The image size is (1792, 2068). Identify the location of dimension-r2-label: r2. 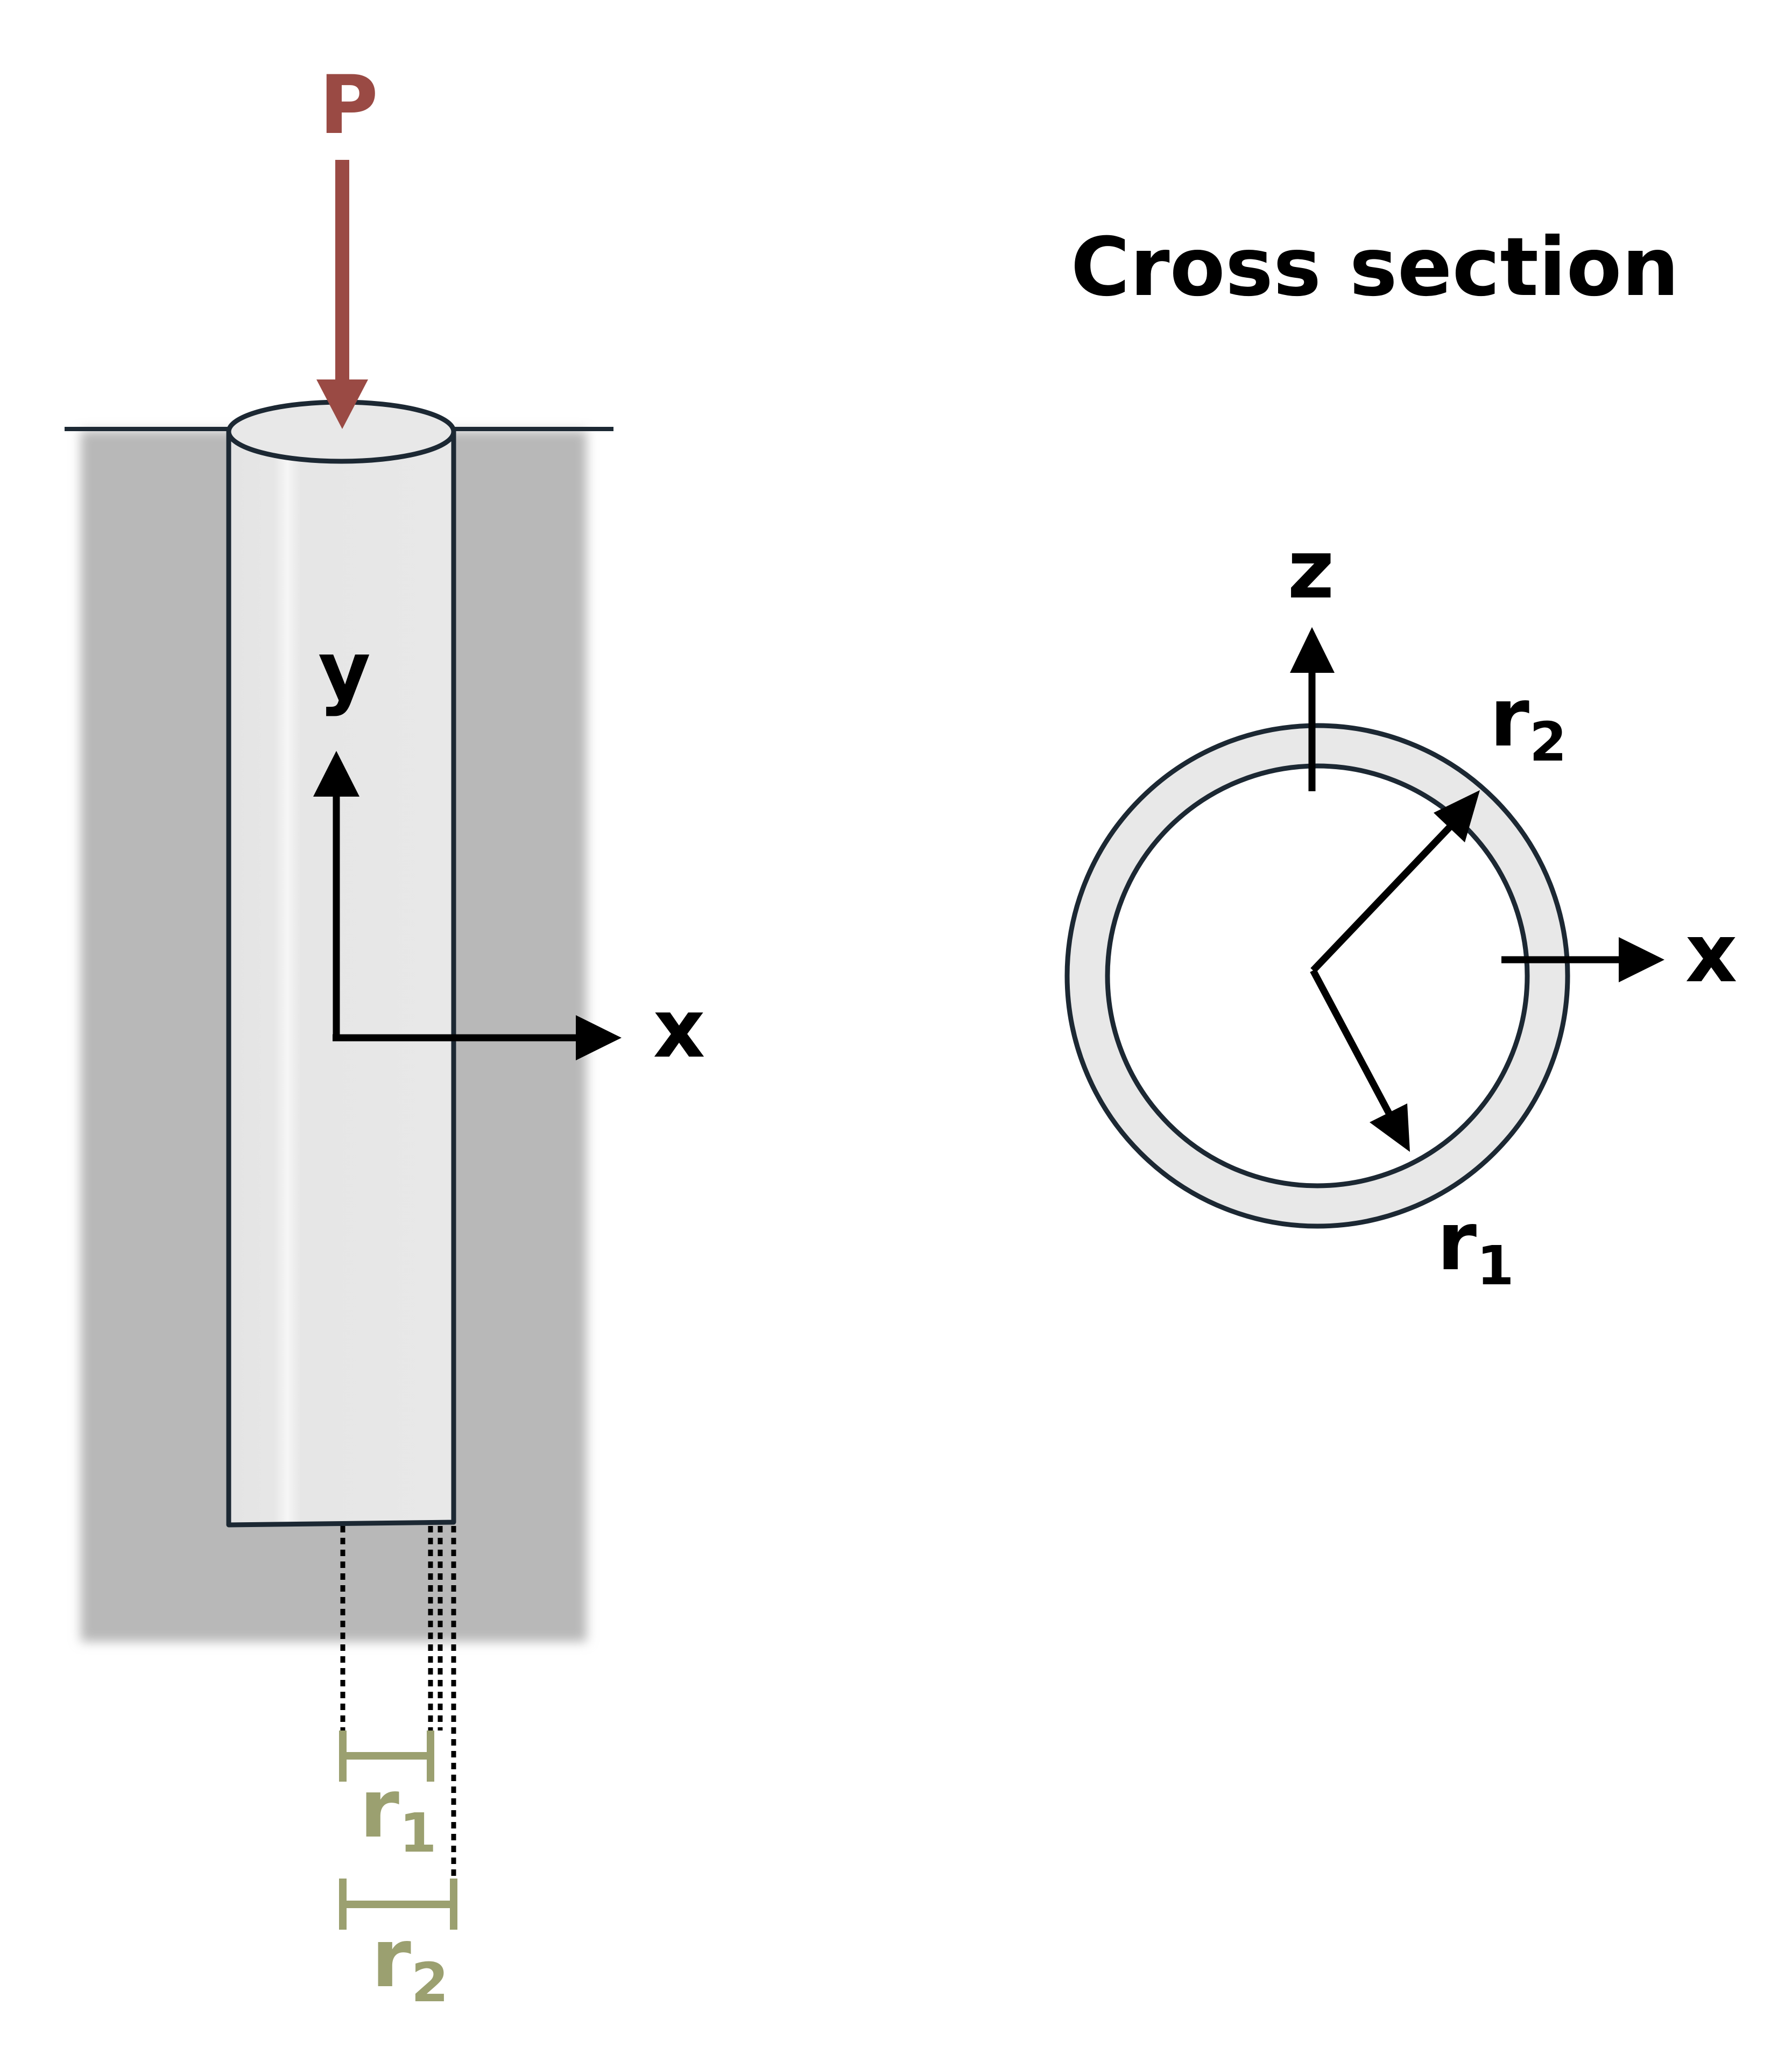
(410, 1963).